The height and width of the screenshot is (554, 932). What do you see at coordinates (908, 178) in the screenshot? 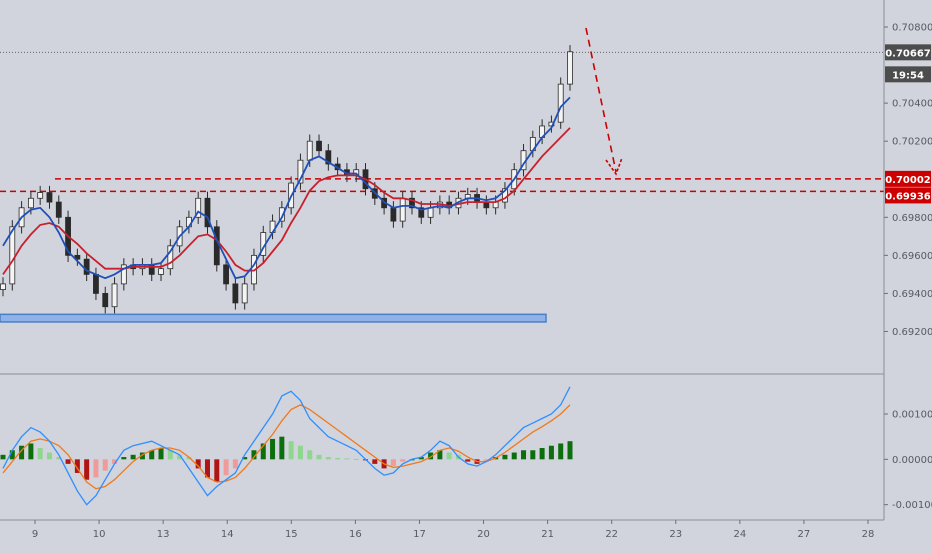
I see `resistance-upper-label-bg` at bounding box center [908, 178].